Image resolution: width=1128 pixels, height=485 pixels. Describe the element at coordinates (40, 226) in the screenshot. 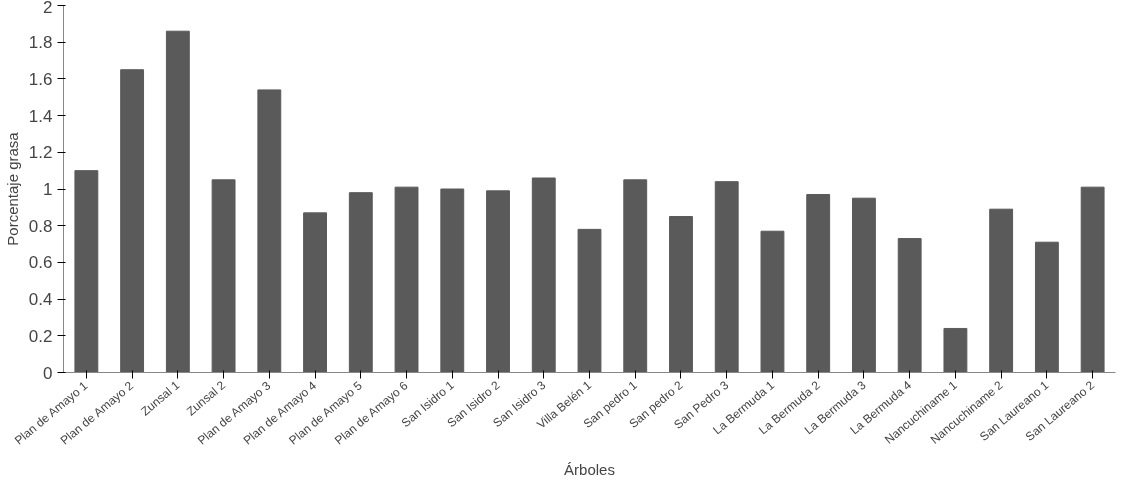

I see `y-tick-label: 0.8` at that location.